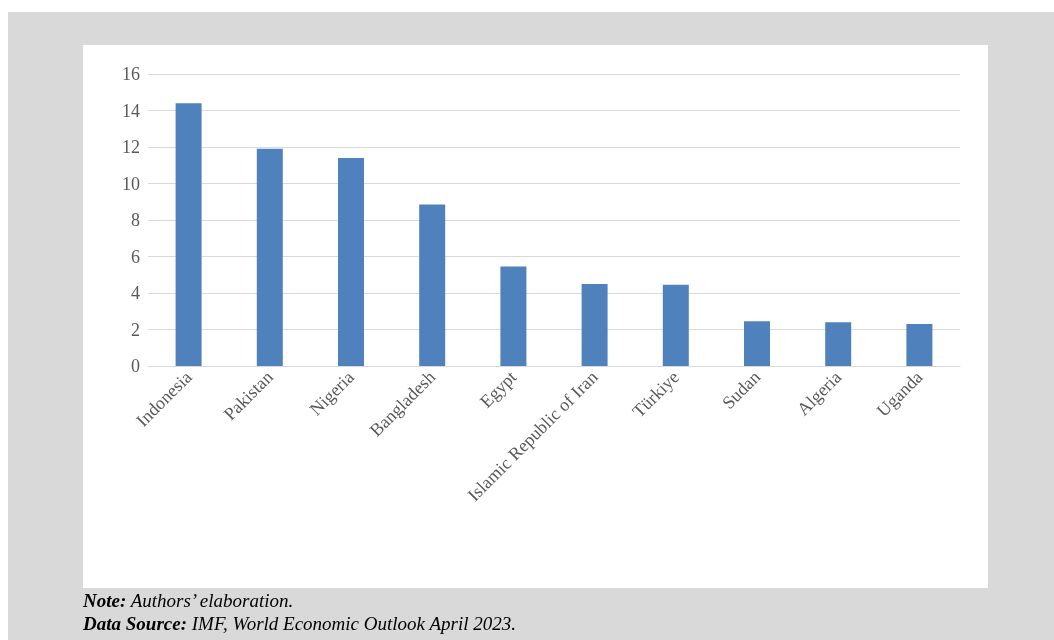 The width and height of the screenshot is (1054, 640). Describe the element at coordinates (188, 601) in the screenshot. I see `text: Note: Authors’ elaboration.` at that location.